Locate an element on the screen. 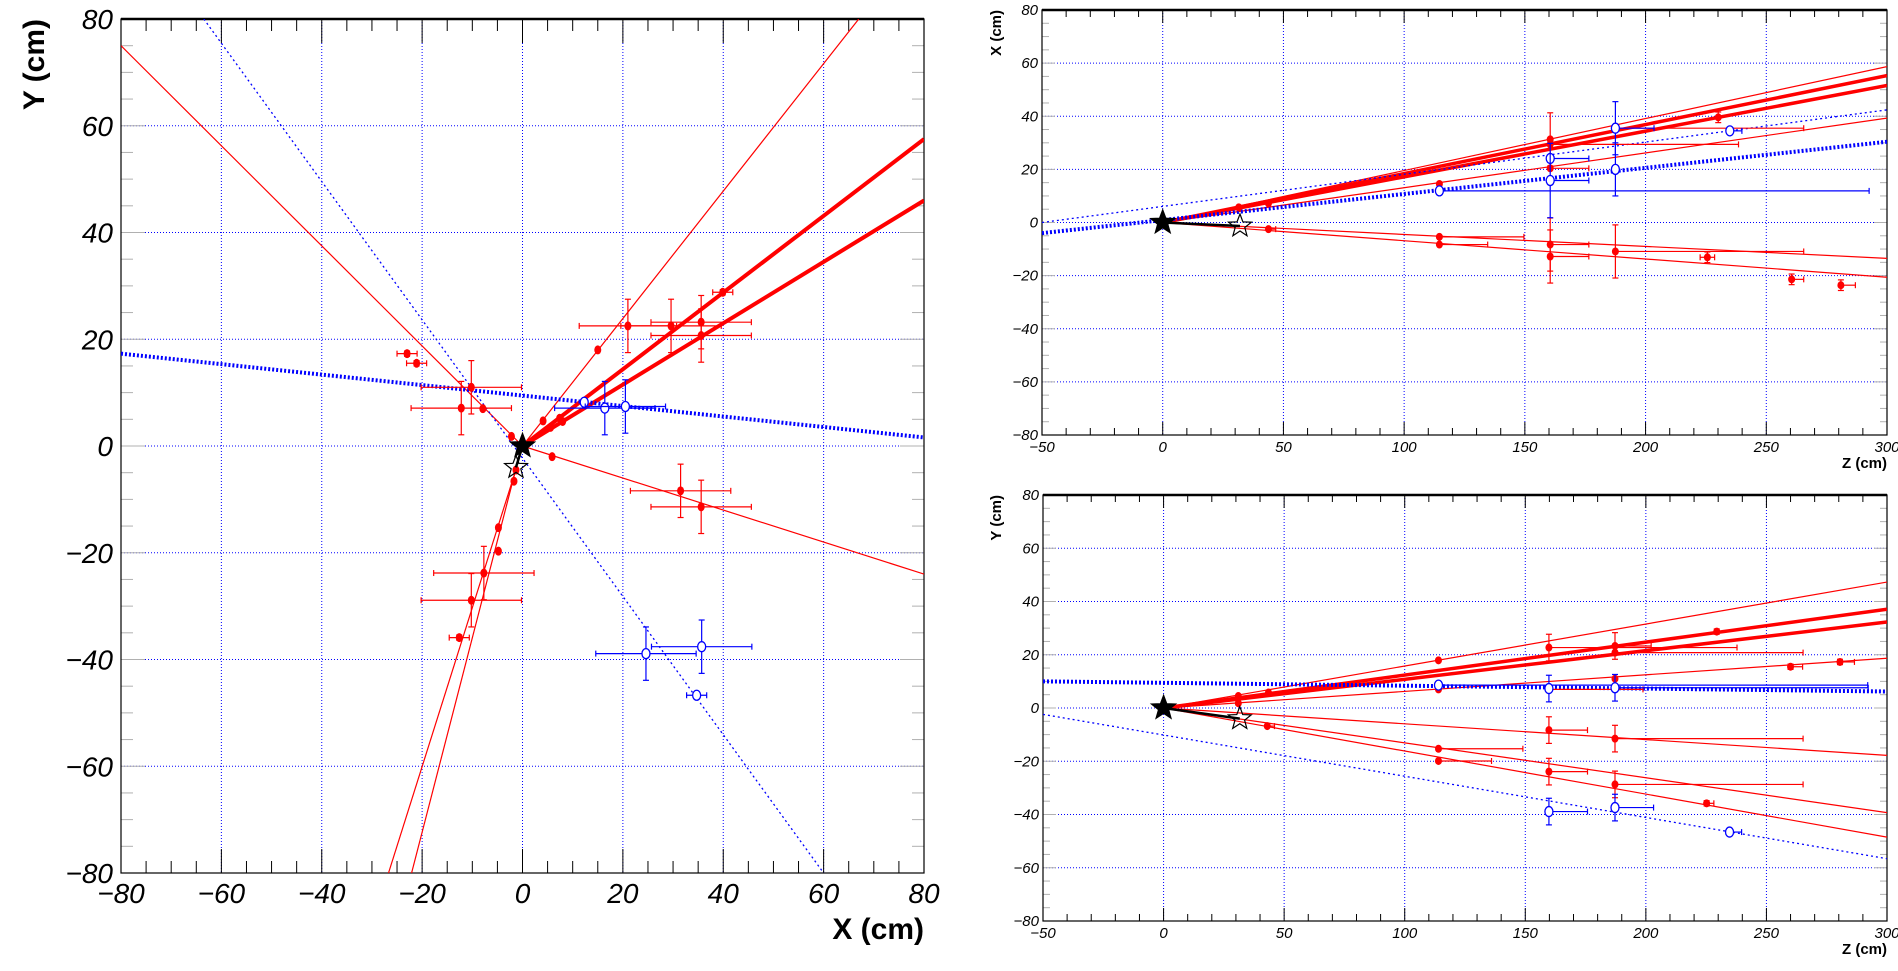  y-tick-label: −80 is located at coordinates (1026, 435).